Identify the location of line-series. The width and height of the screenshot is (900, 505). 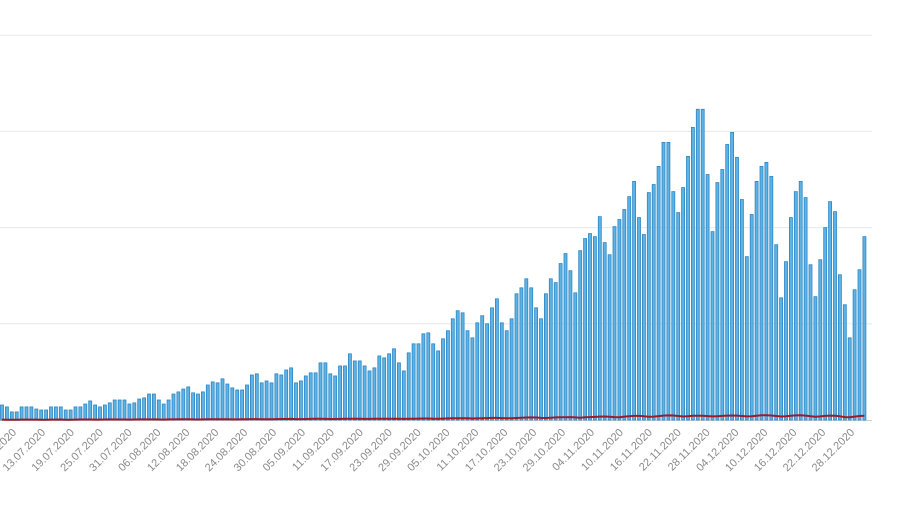
(433, 417).